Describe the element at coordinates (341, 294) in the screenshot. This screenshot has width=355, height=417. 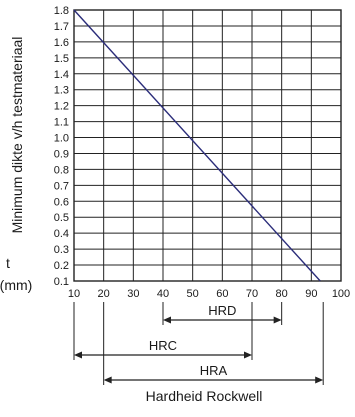
I see `x-tick-label: 100` at that location.